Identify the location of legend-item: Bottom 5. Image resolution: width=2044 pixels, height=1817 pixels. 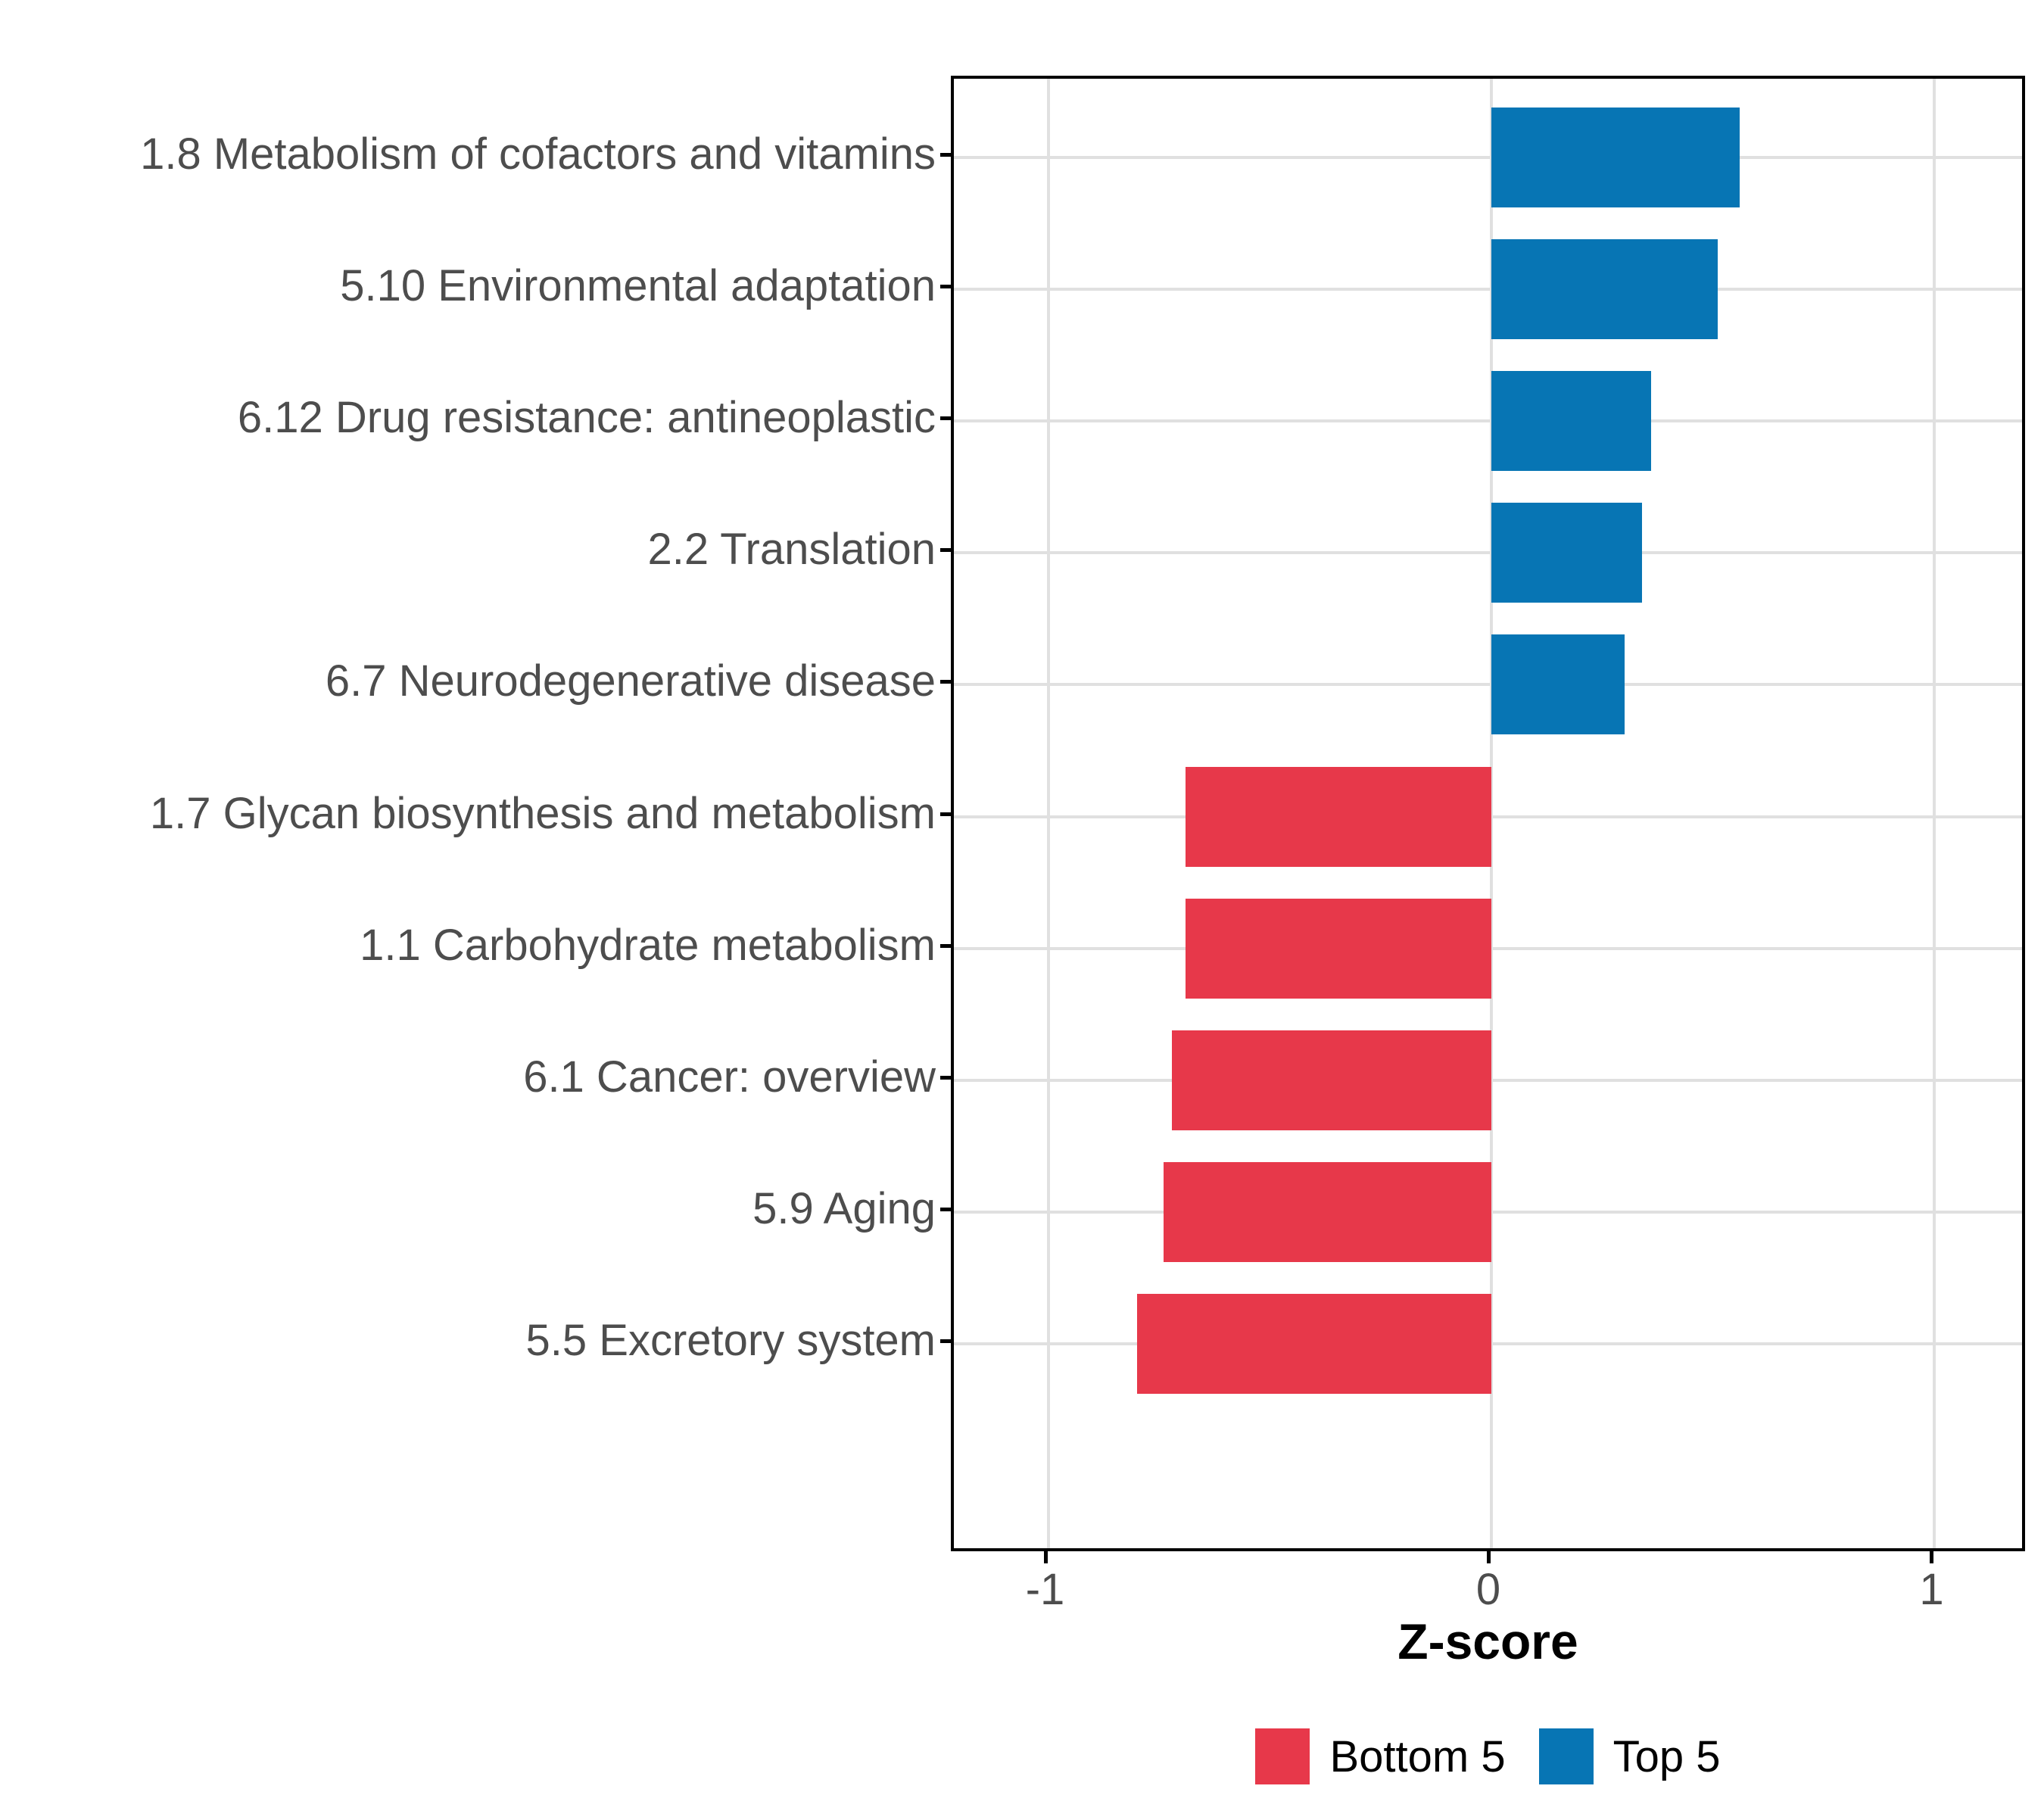
(1380, 1756).